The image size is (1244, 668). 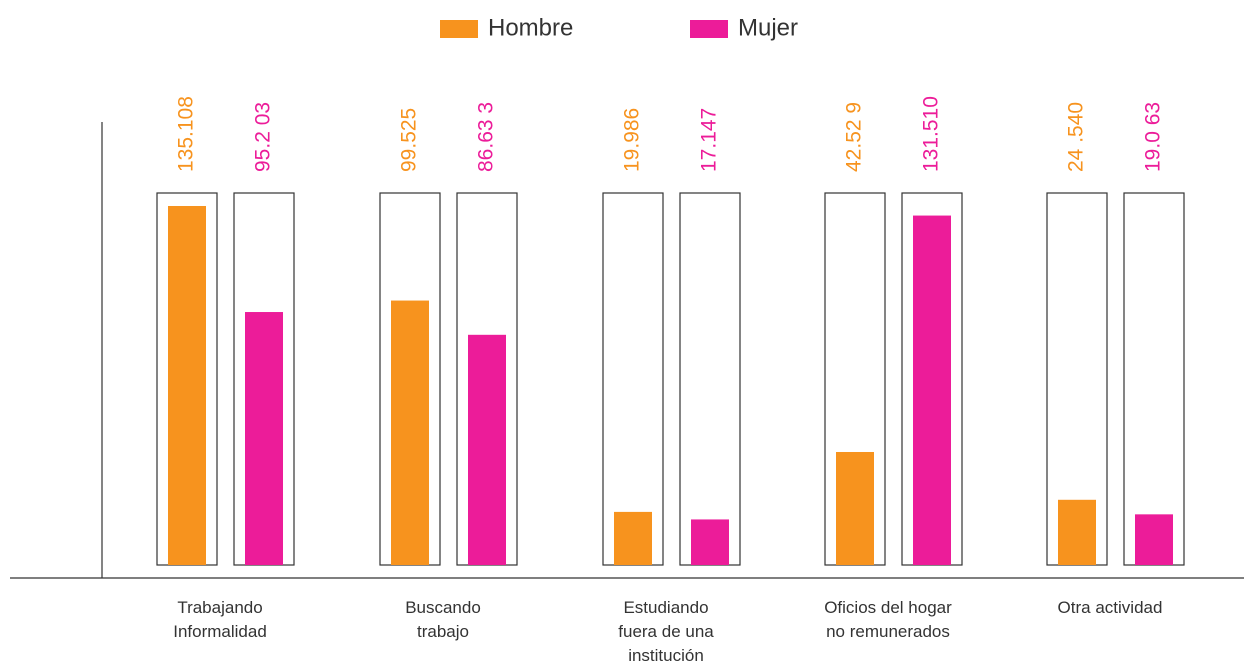 I want to click on value-label: 19.986, so click(x=632, y=140).